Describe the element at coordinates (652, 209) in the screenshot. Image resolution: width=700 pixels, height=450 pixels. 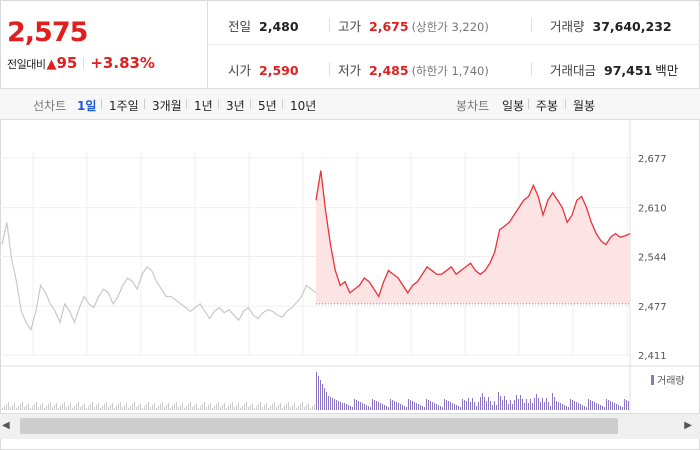
I see `y-tick-label: 2,610` at that location.